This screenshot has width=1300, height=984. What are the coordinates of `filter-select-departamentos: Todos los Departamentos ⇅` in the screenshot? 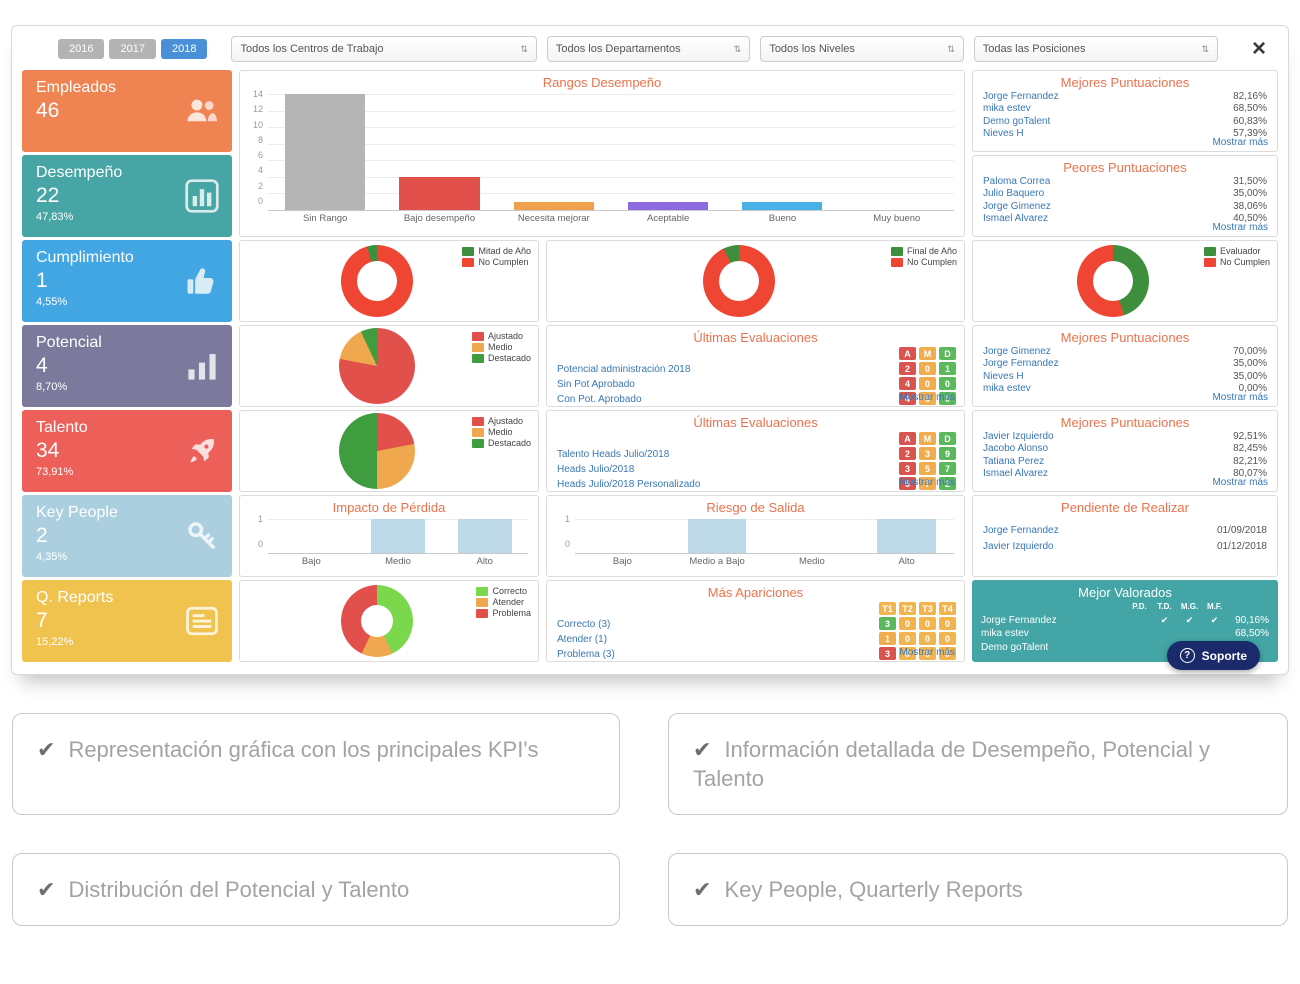 It's located at (648, 49).